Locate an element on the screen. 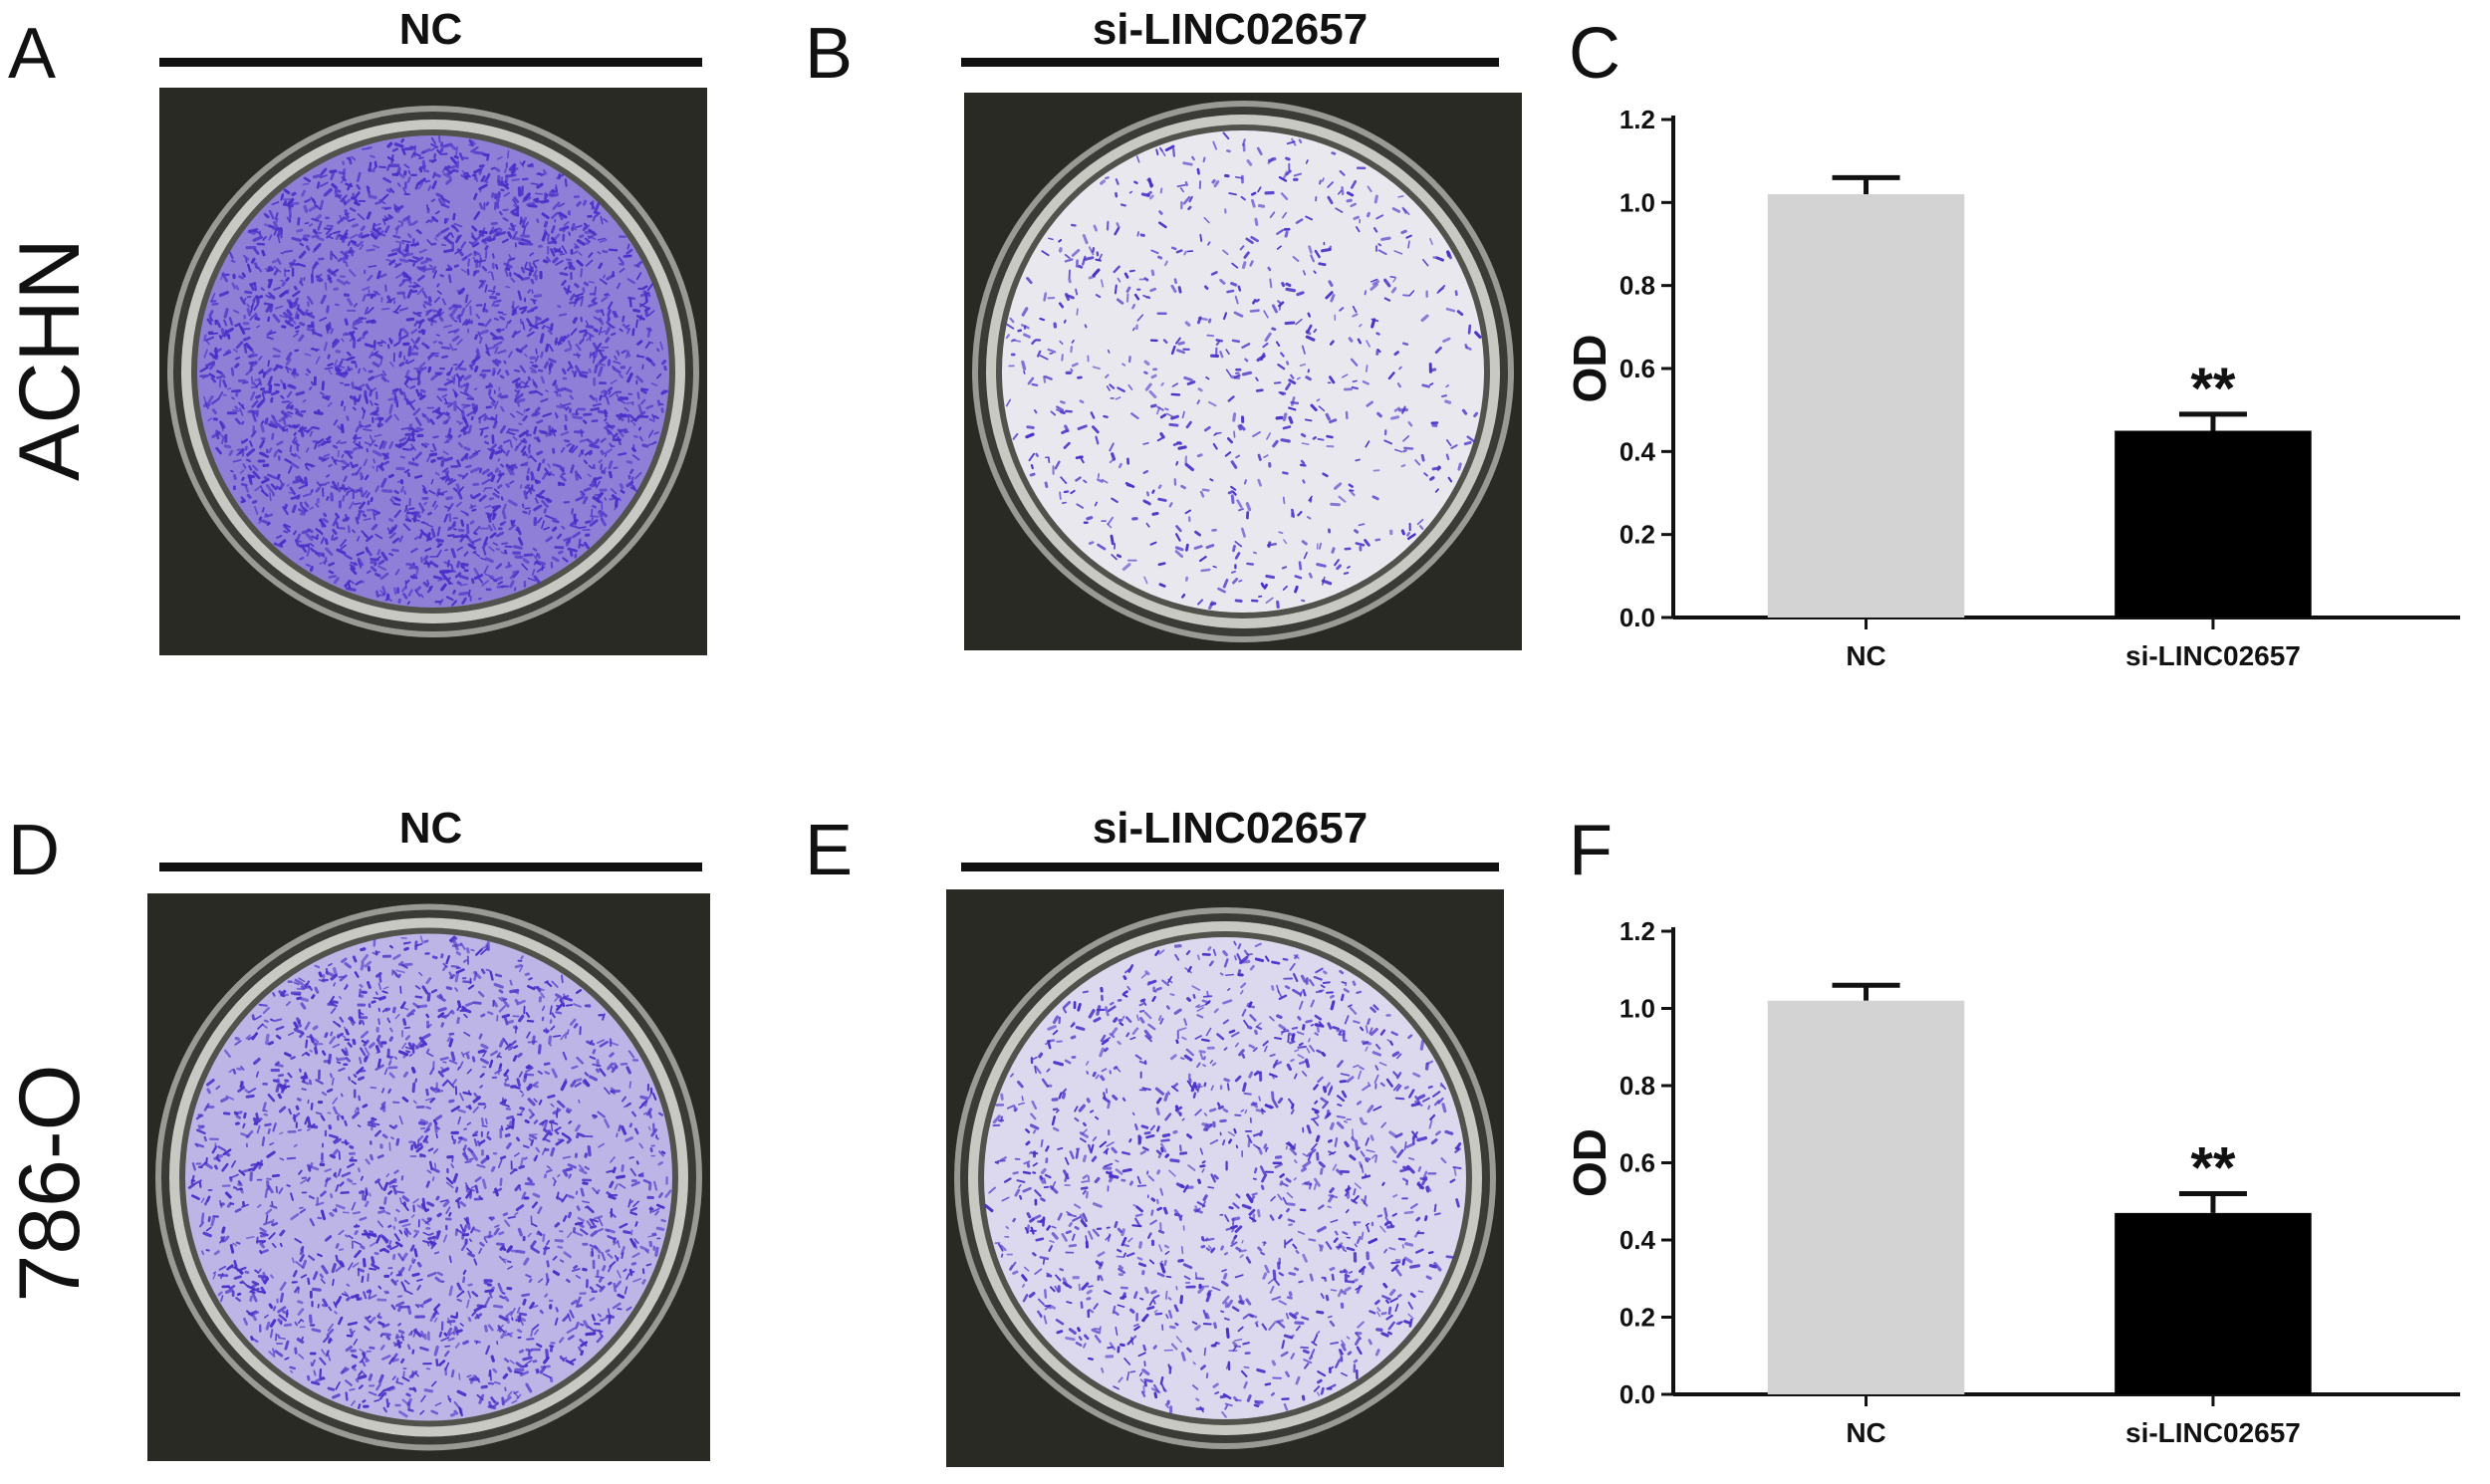  panel-letter-f: F is located at coordinates (1591, 850).